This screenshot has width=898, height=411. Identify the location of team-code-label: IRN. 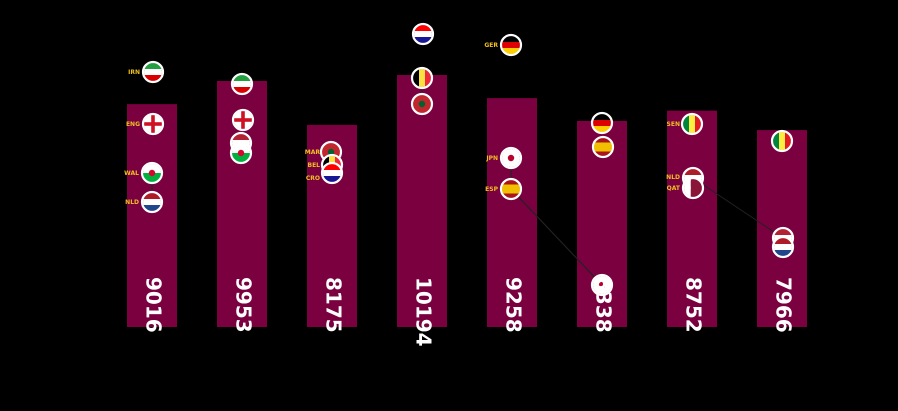
(134, 72).